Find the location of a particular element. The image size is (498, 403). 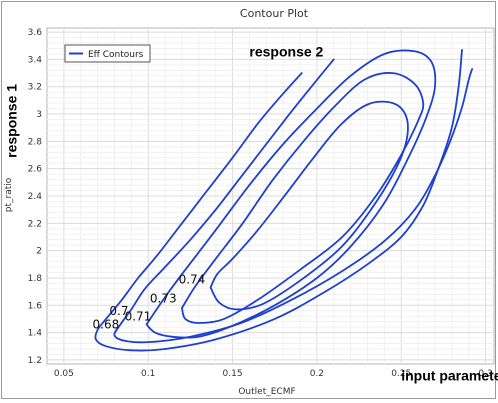

x-tick-label: 0.1 is located at coordinates (148, 374).